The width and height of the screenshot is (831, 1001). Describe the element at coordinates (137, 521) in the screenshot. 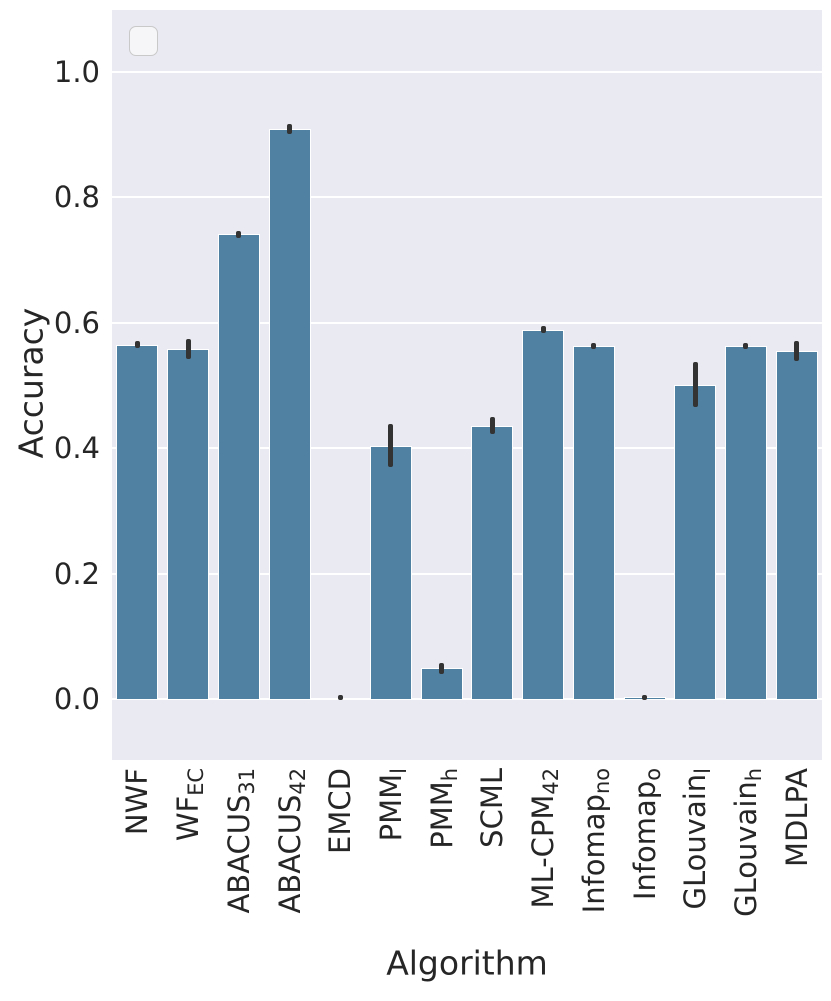

I see `bar-NWF` at that location.